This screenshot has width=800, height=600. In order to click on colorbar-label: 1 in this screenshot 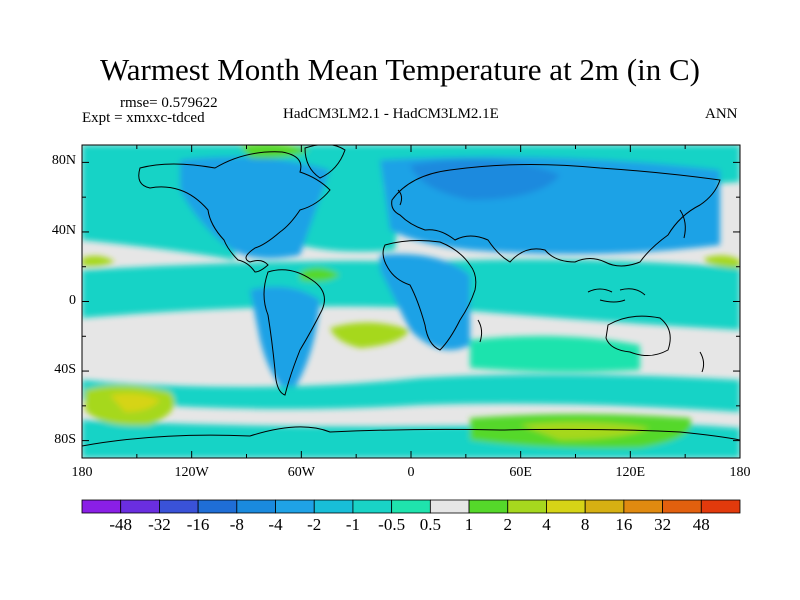, I will do `click(469, 524)`.